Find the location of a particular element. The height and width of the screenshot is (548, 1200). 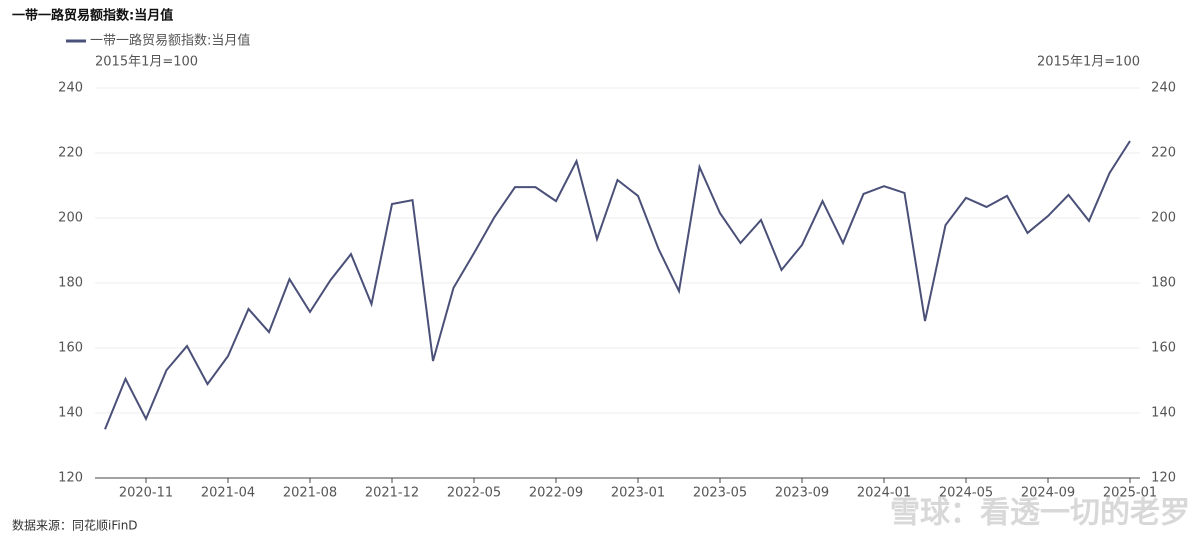

legend-label: 一带一路贸易额指数:当月值 is located at coordinates (170, 41).